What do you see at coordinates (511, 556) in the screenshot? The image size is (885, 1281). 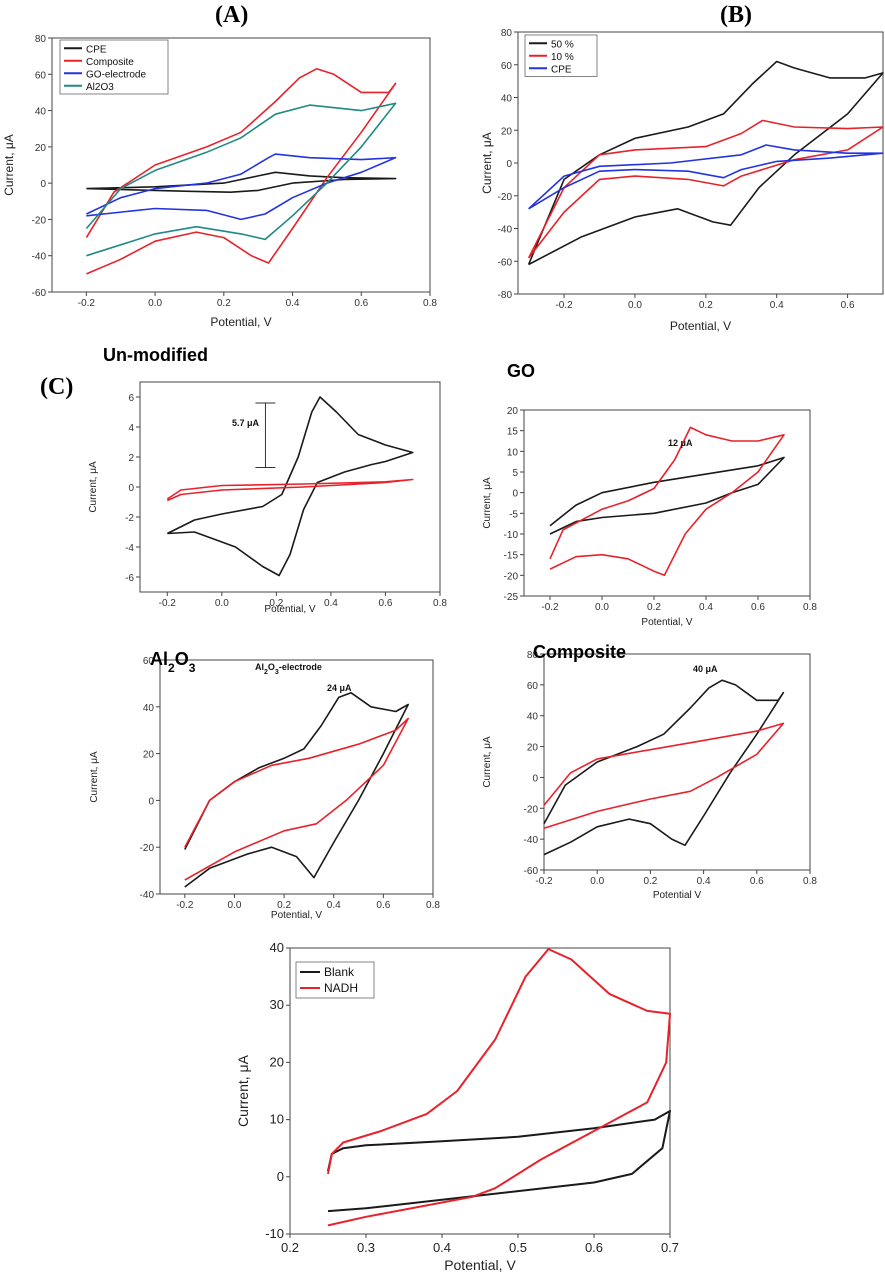 I see `y-tick-label: -15` at bounding box center [511, 556].